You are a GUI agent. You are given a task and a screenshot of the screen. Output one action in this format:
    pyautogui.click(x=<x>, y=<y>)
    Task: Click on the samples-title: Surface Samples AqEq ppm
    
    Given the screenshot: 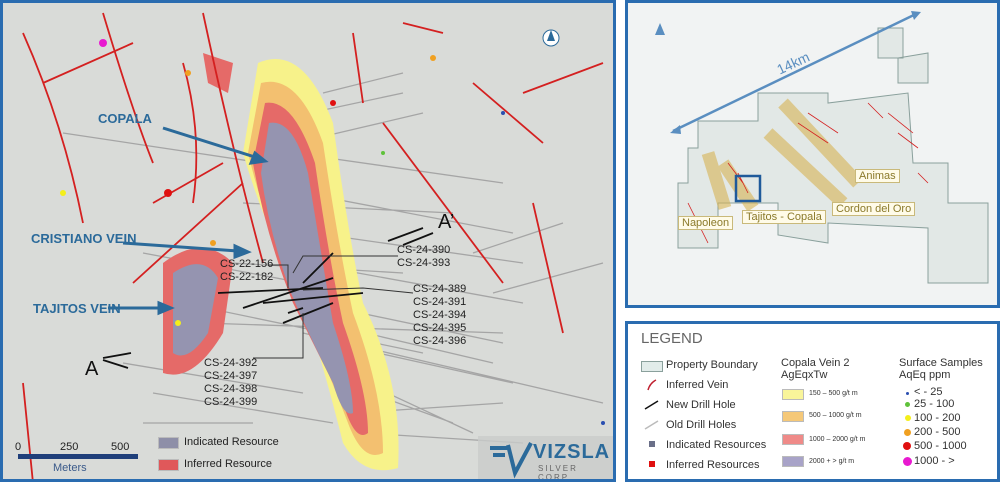 What is the action you would take?
    pyautogui.click(x=941, y=369)
    